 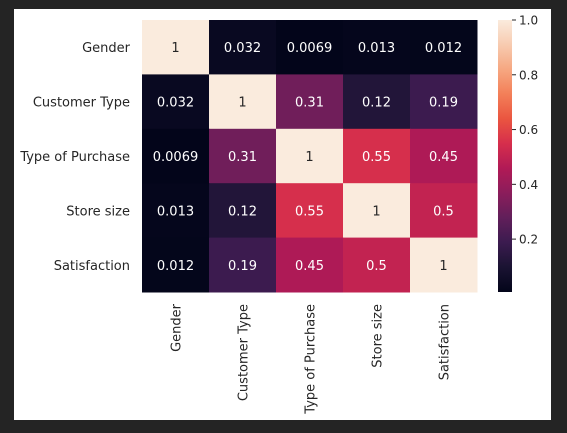 I want to click on row-label: Store size, so click(x=98, y=211).